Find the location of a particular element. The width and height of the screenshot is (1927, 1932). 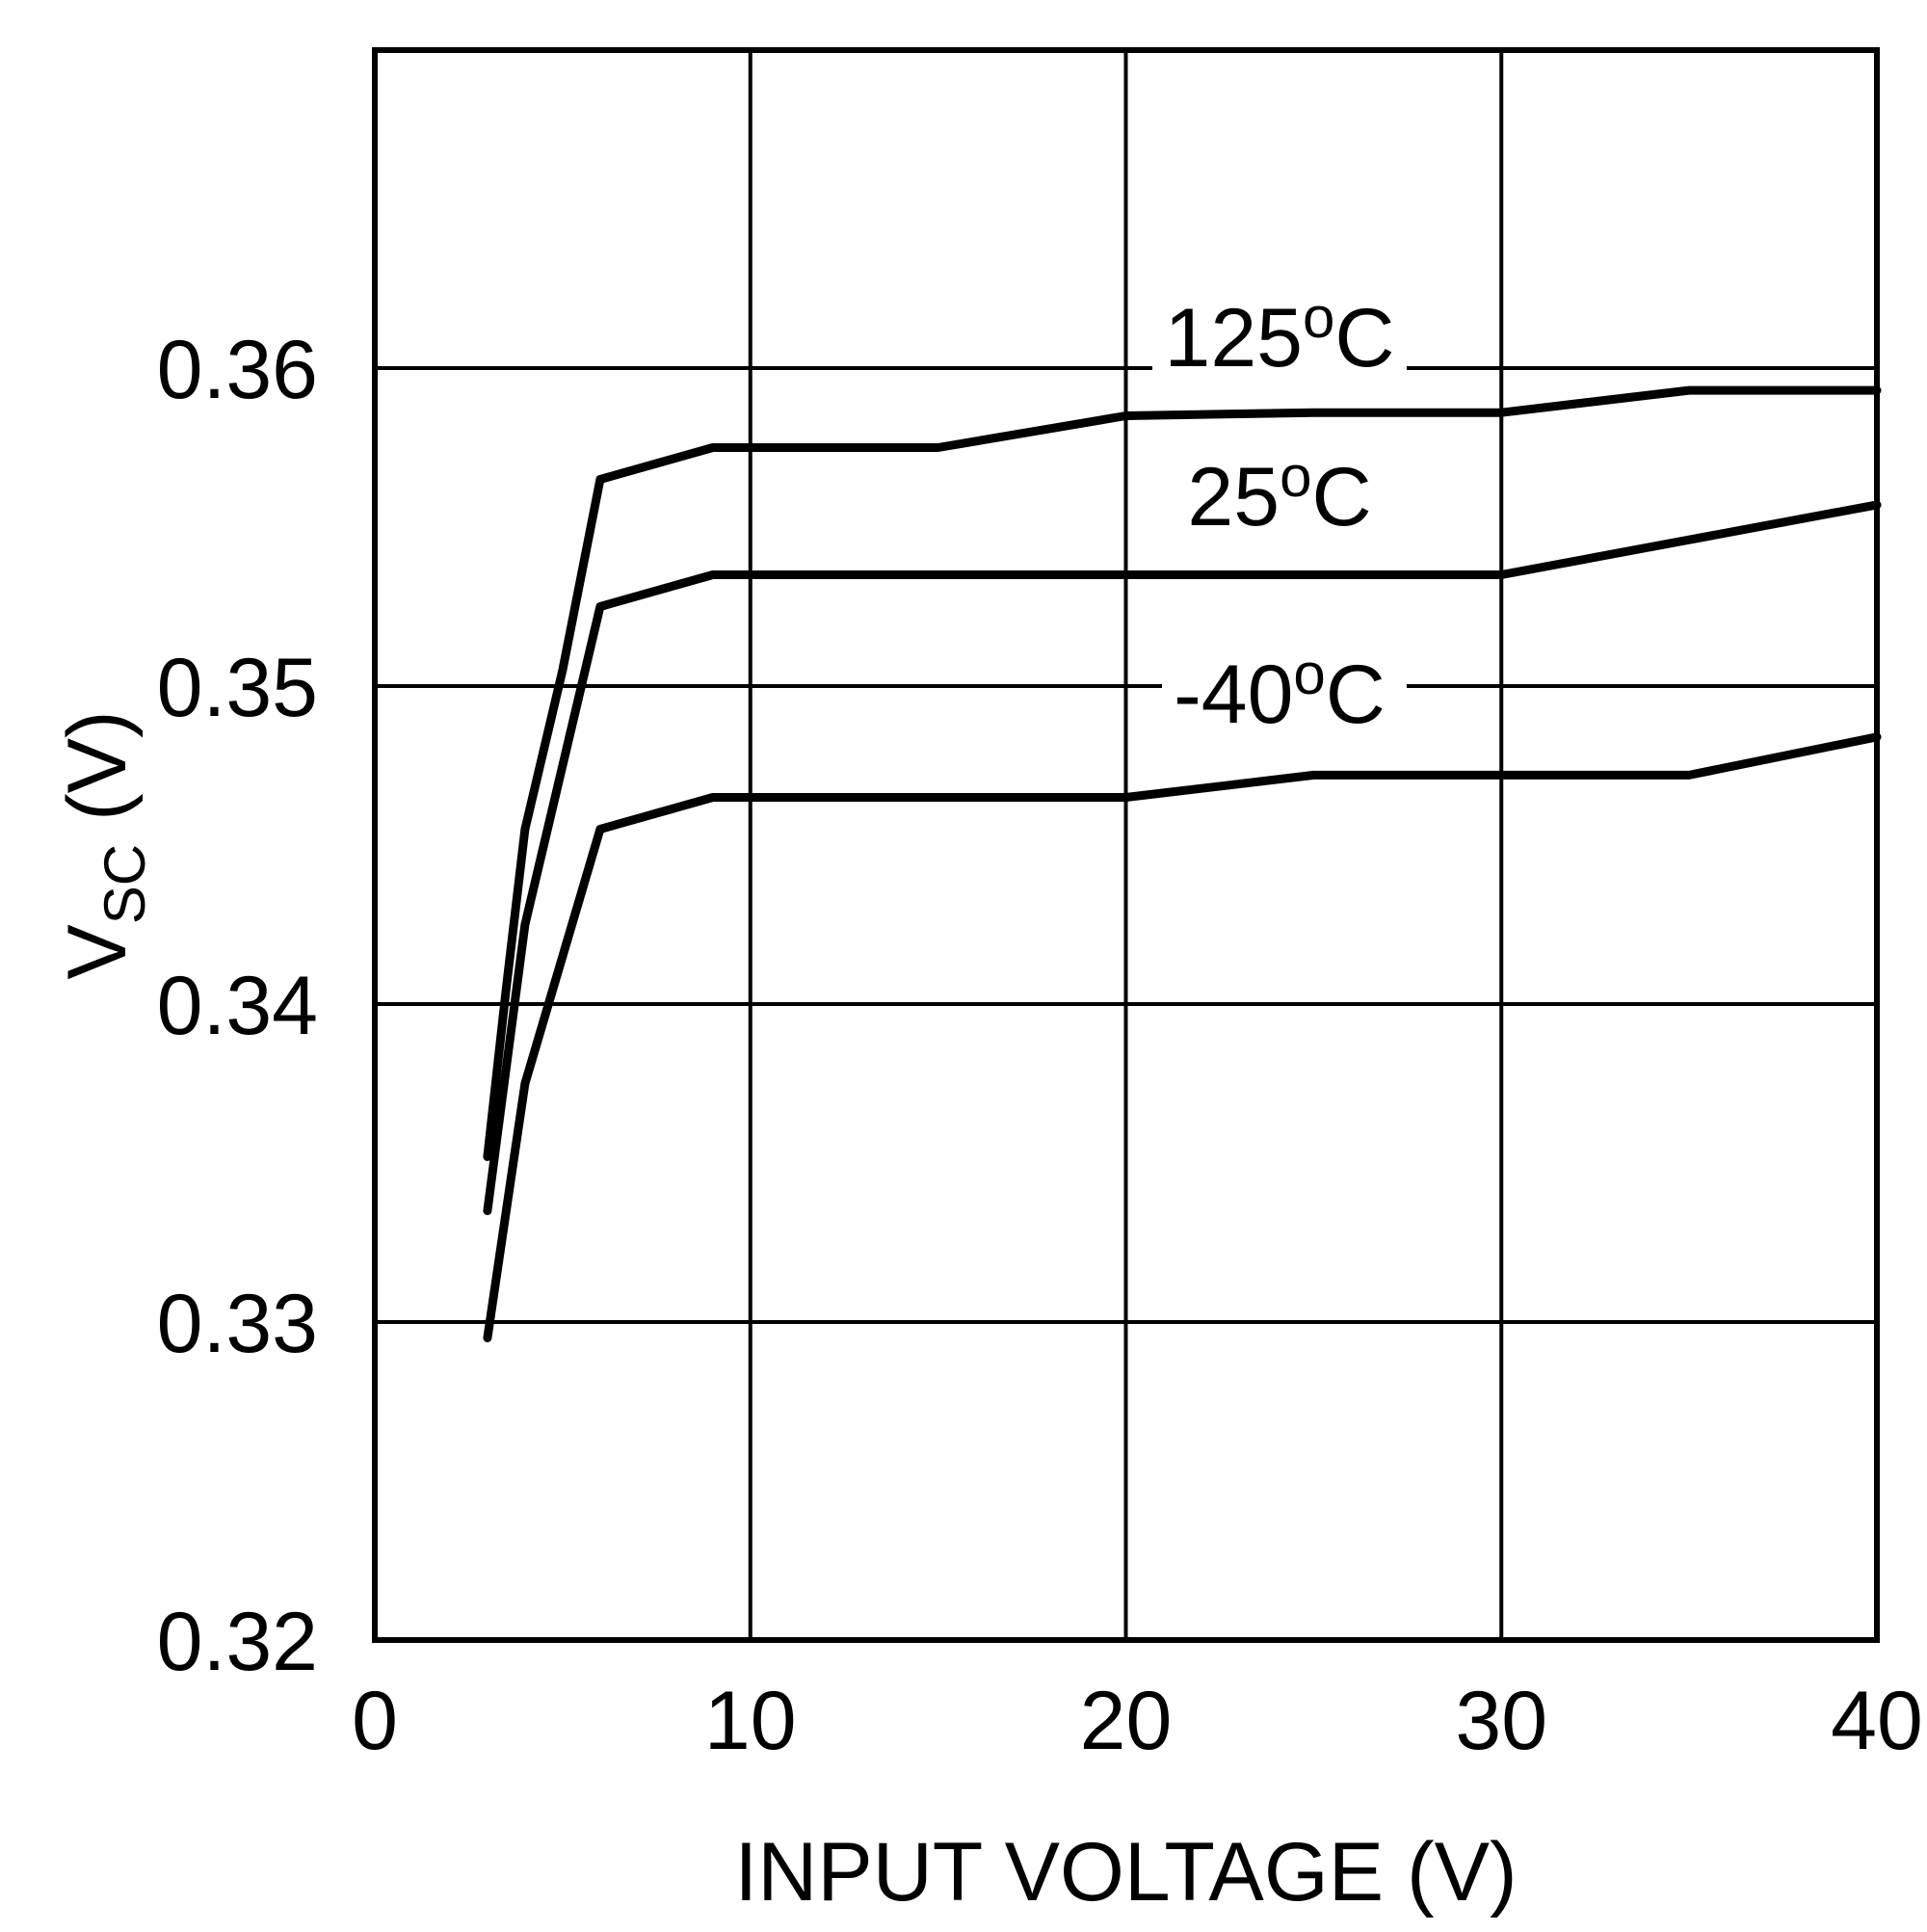

x-tick-label: 10 is located at coordinates (750, 1721).